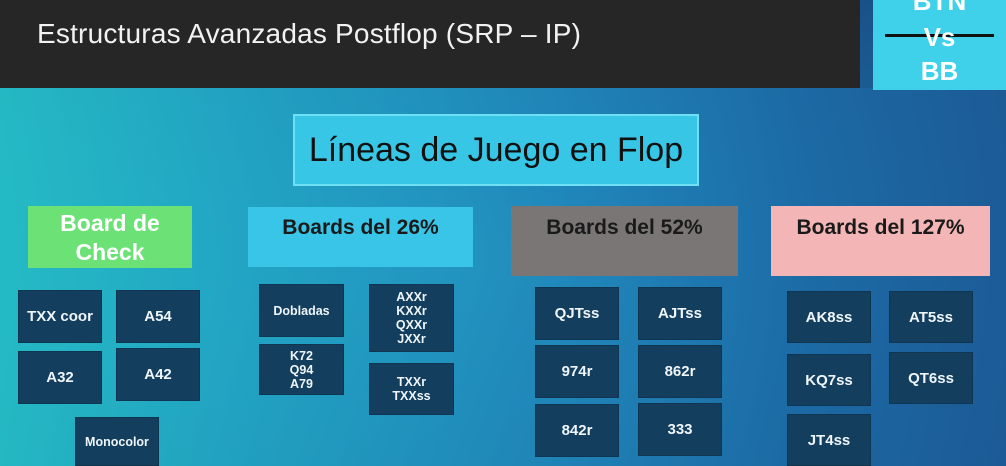  I want to click on board-txx-coor: TXX coor, so click(60, 316).